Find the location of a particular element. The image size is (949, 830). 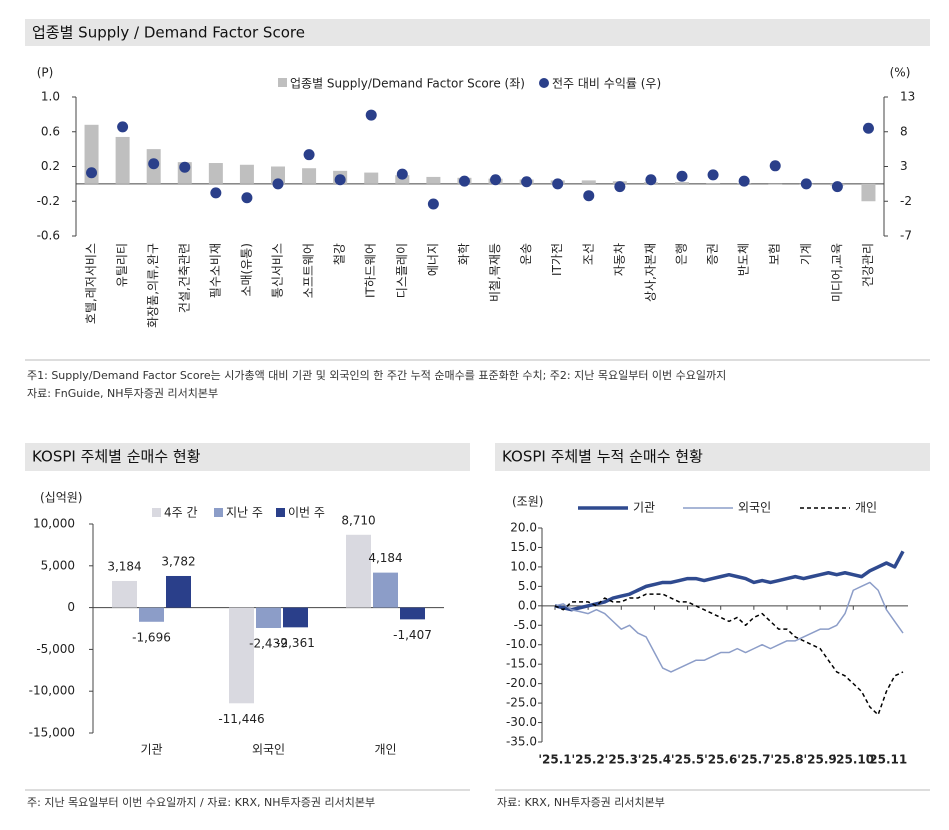

y-tick-label: -30.0 is located at coordinates (521, 722).